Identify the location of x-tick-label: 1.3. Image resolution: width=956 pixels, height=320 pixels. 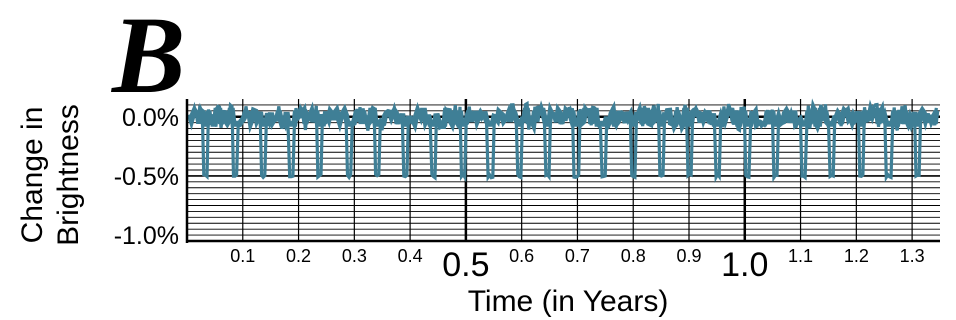
(912, 256).